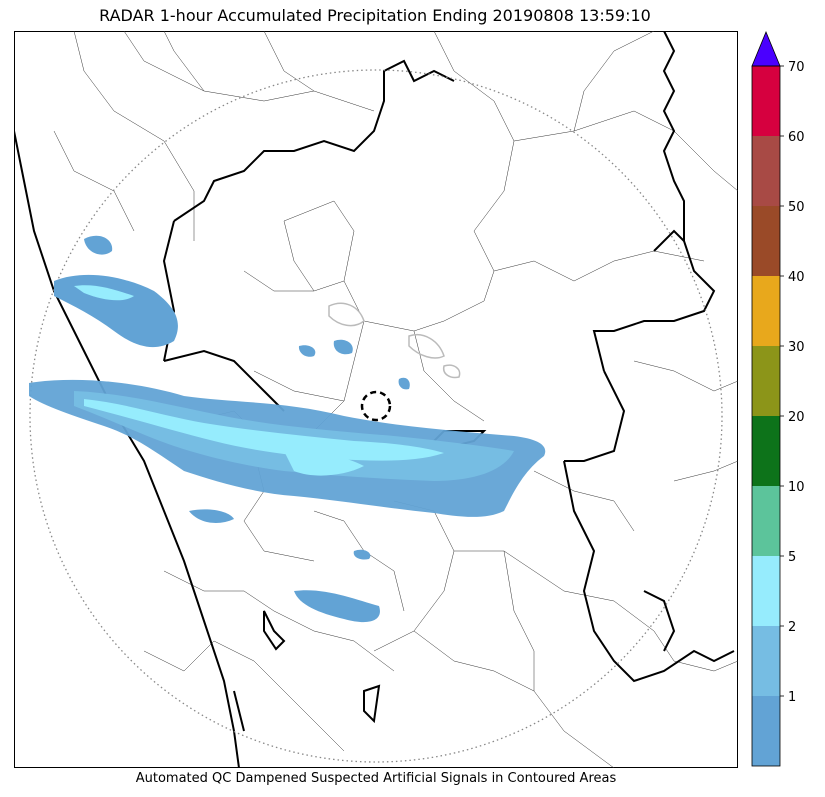 This screenshot has width=825, height=797. I want to click on colorbar-tick-label: 20, so click(796, 417).